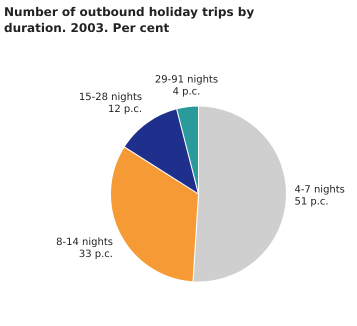 Image resolution: width=357 pixels, height=326 pixels. Describe the element at coordinates (125, 109) in the screenshot. I see `data-label: 12 p.c.` at that location.